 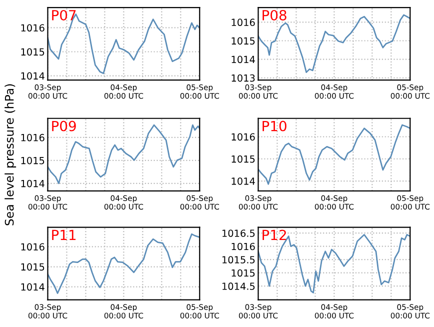 What do you see at coordinates (64, 126) in the screenshot?
I see `chart-title: P09` at bounding box center [64, 126].